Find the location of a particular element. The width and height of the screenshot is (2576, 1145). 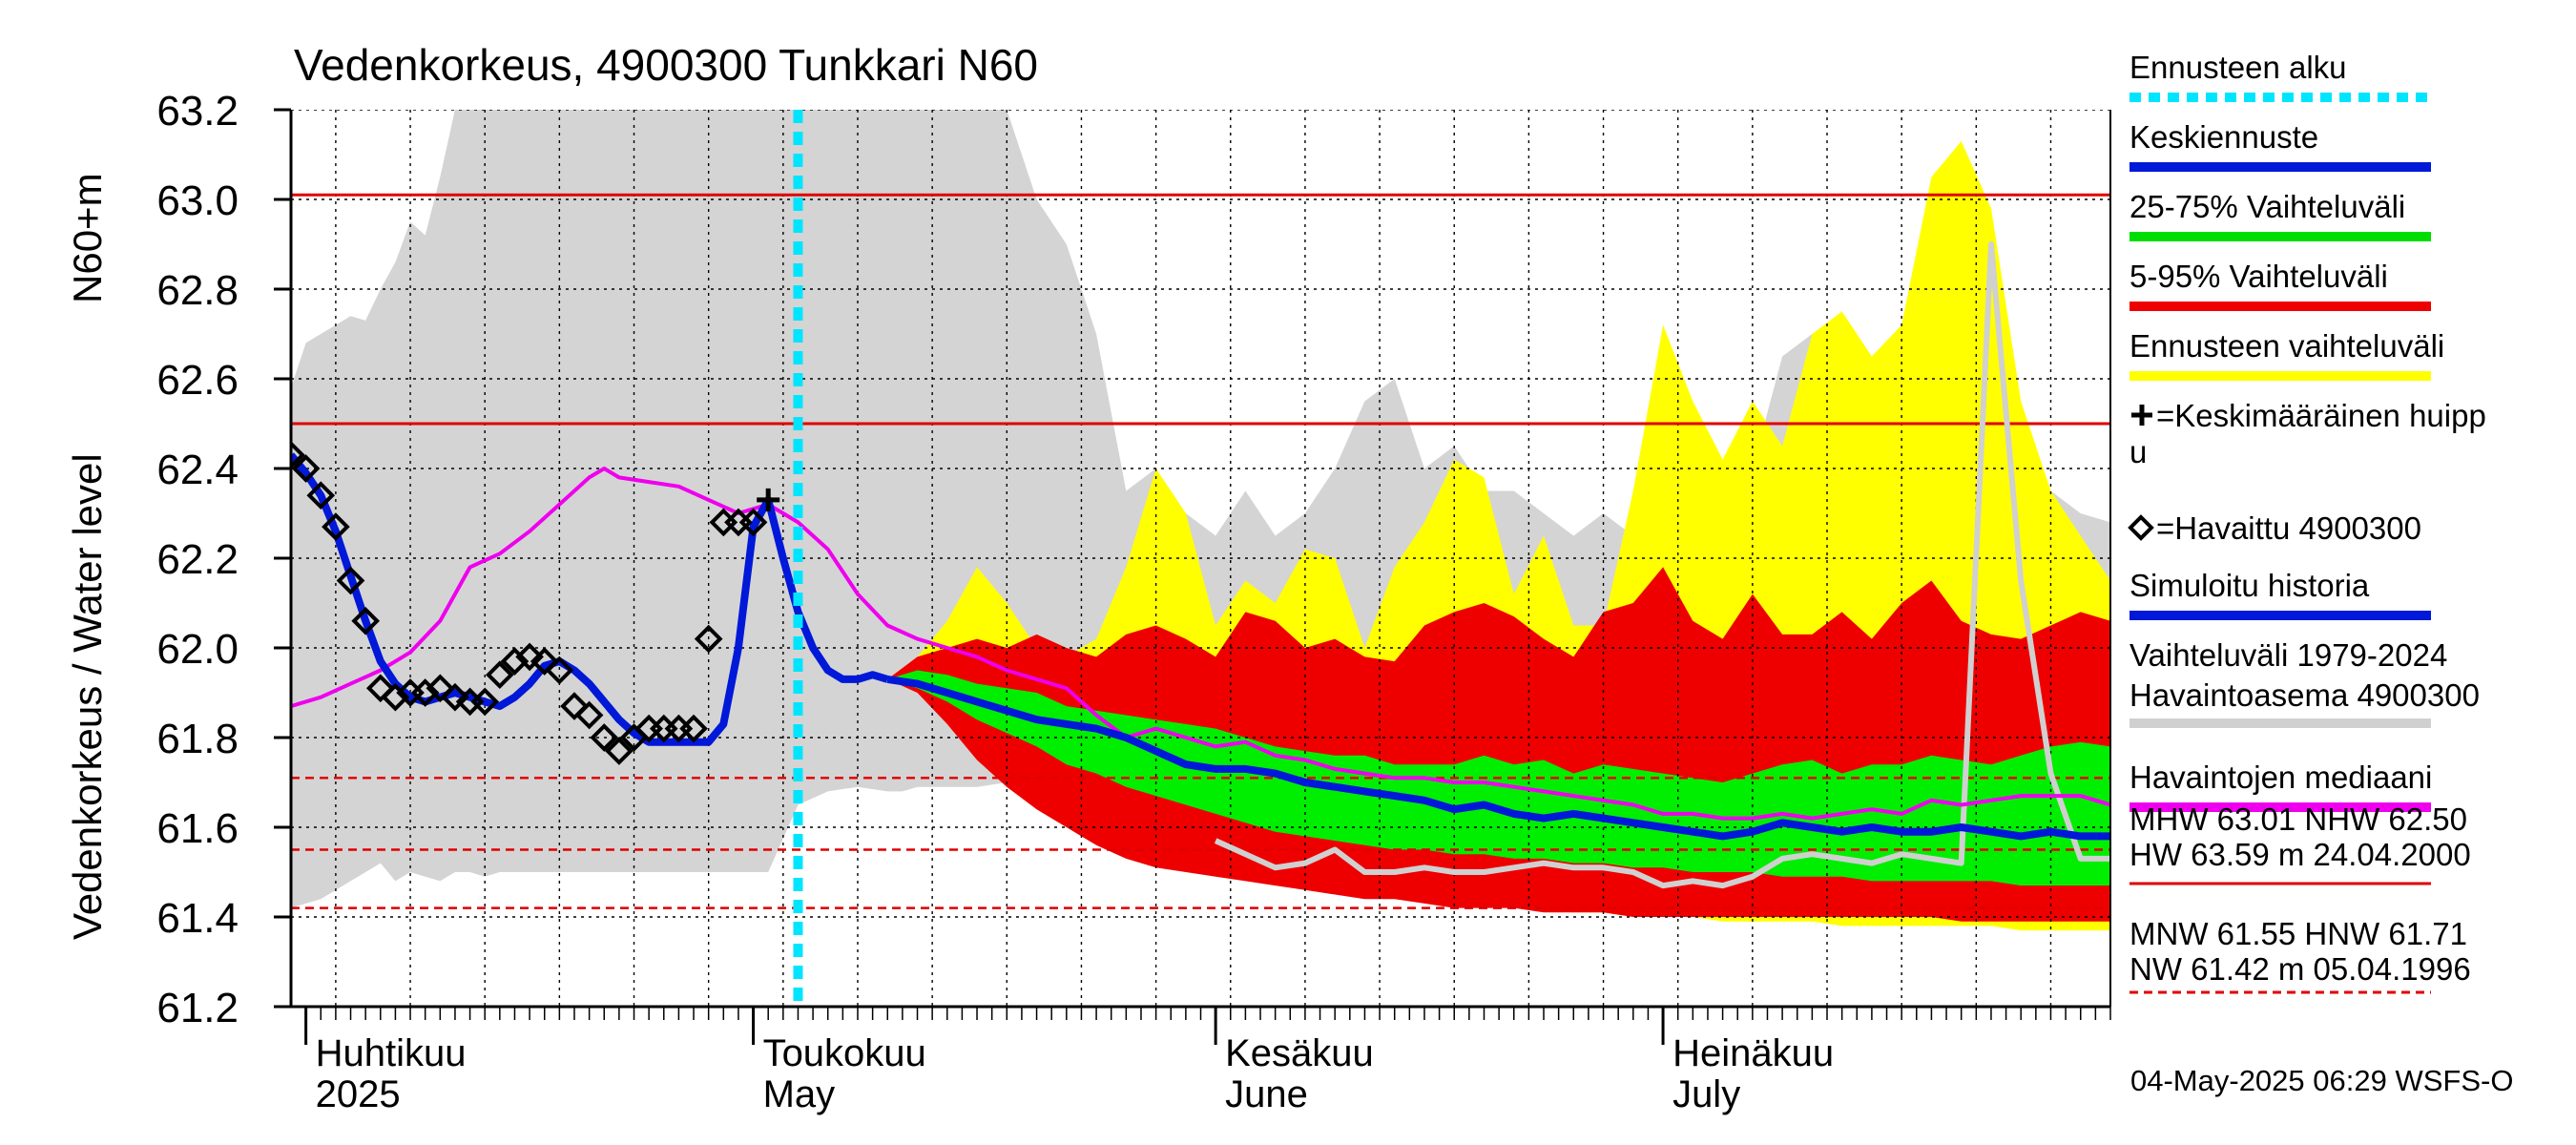

mean-peak-marker is located at coordinates (768, 499).